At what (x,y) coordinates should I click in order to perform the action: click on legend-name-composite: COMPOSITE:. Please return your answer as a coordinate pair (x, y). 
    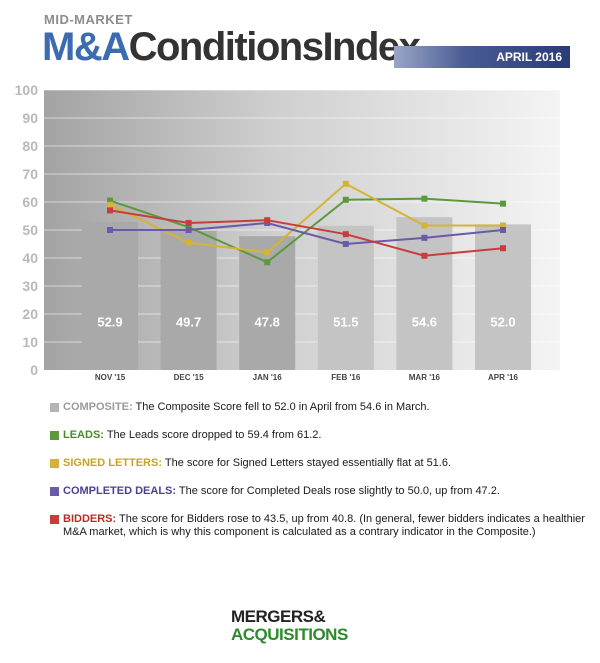
    Looking at the image, I should click on (98, 407).